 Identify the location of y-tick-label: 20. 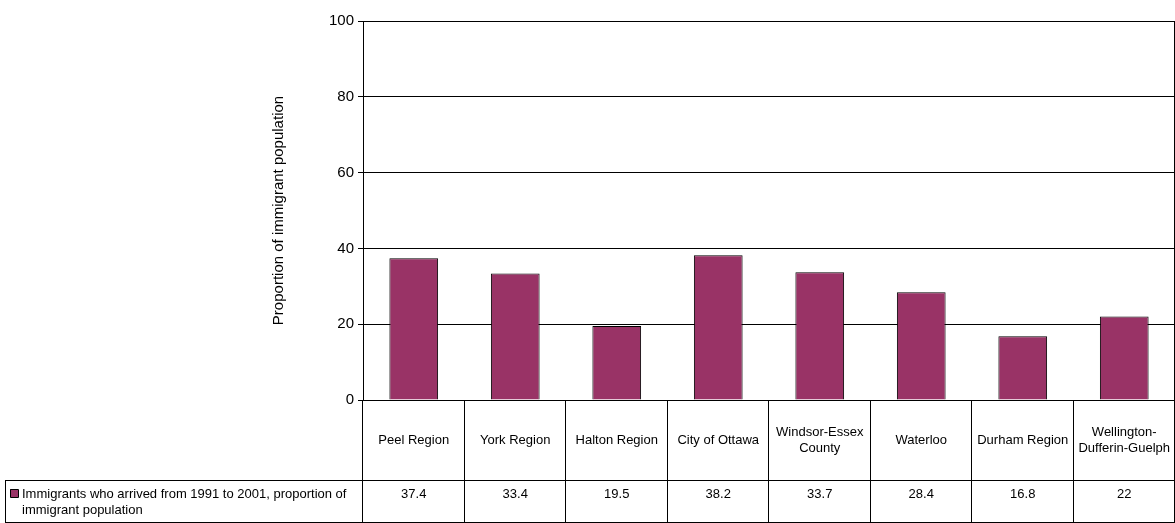
(345, 323).